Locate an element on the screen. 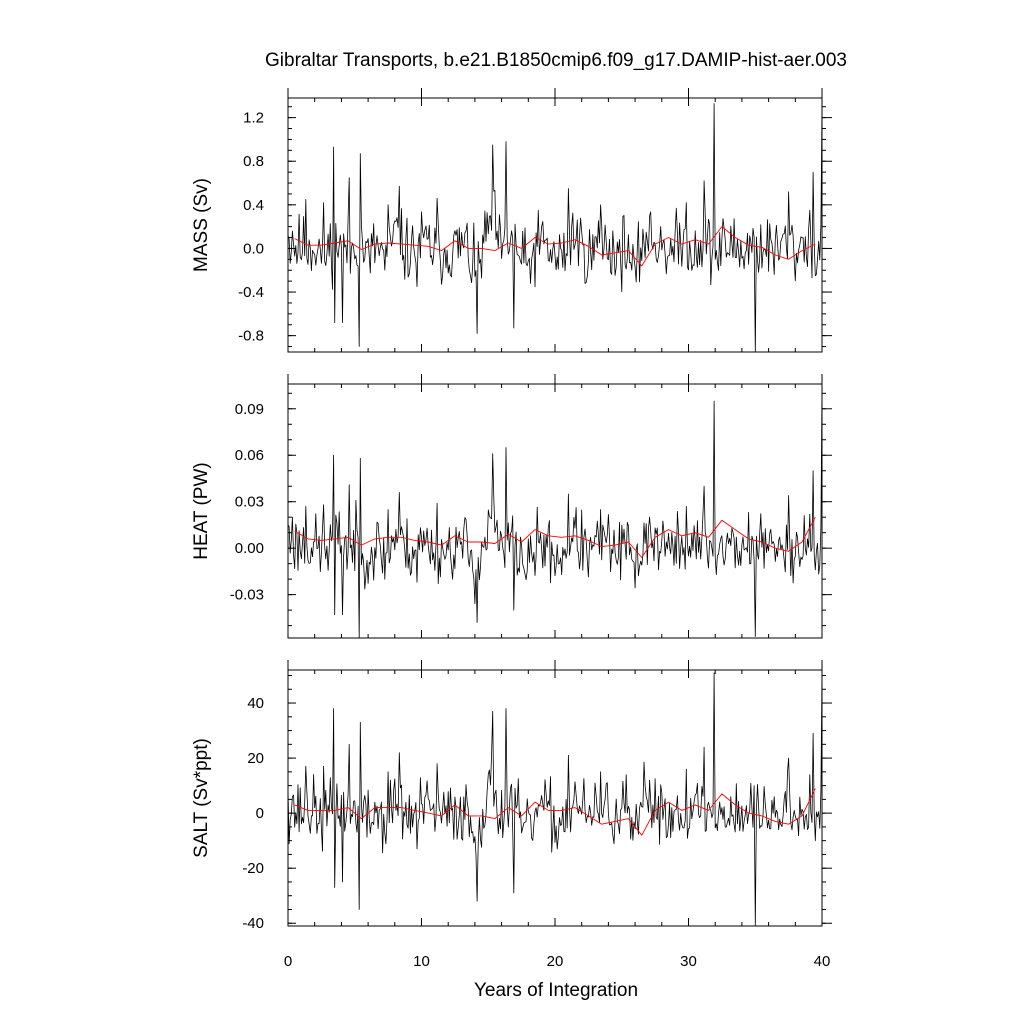 The height and width of the screenshot is (1024, 1024). mass-annual-mean-series-line is located at coordinates (555, 246).